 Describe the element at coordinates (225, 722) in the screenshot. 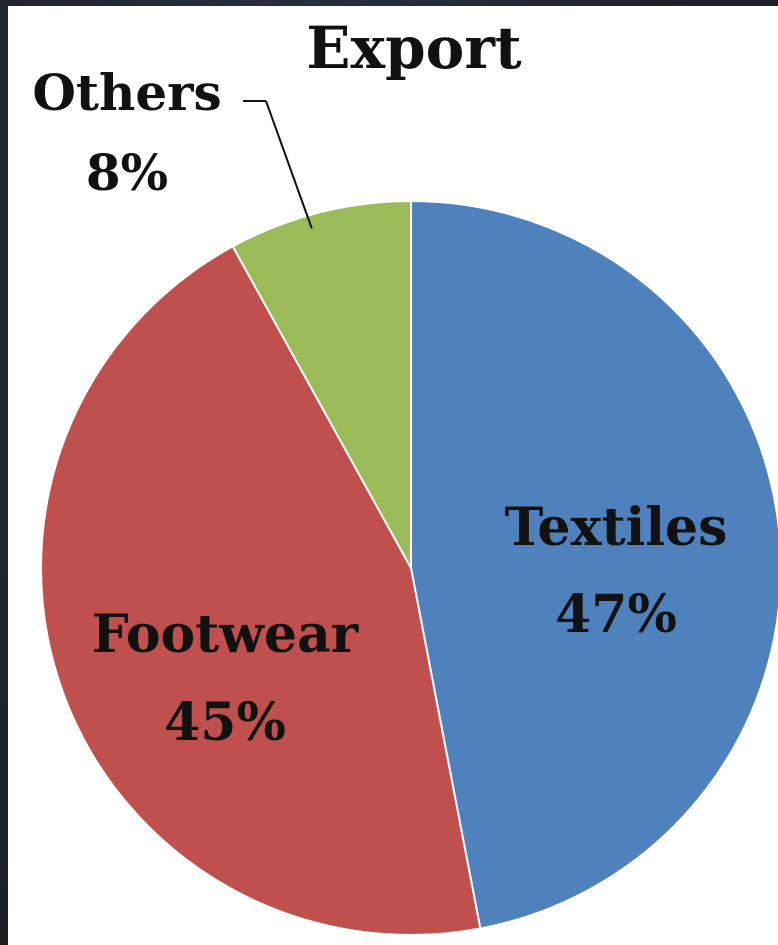

I see `slice-value-footwear: 45%` at that location.